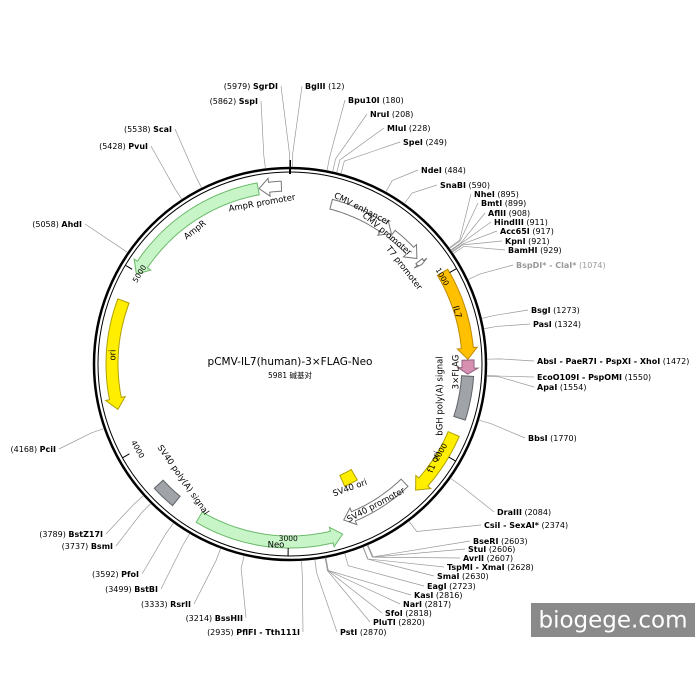 This screenshot has height=700, width=700. What do you see at coordinates (102, 546) in the screenshot?
I see `site-name: BsmI` at bounding box center [102, 546].